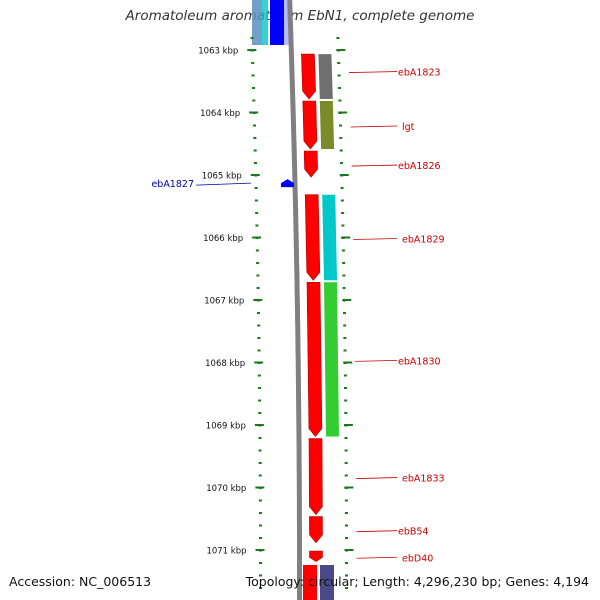 The width and height of the screenshot is (600, 600). Describe the element at coordinates (226, 427) in the screenshot. I see `ruler-tick-label: 1069 kbp` at that location.